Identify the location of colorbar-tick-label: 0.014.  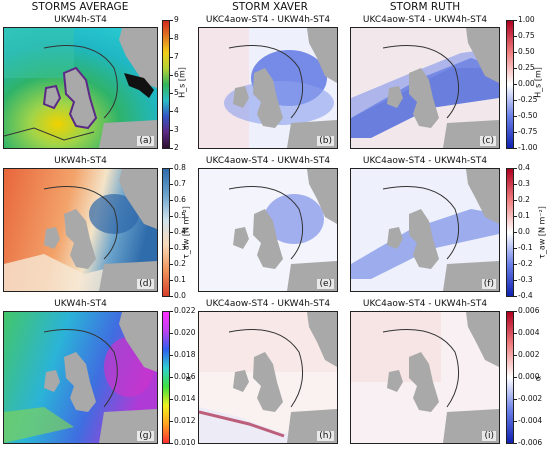
(185, 398).